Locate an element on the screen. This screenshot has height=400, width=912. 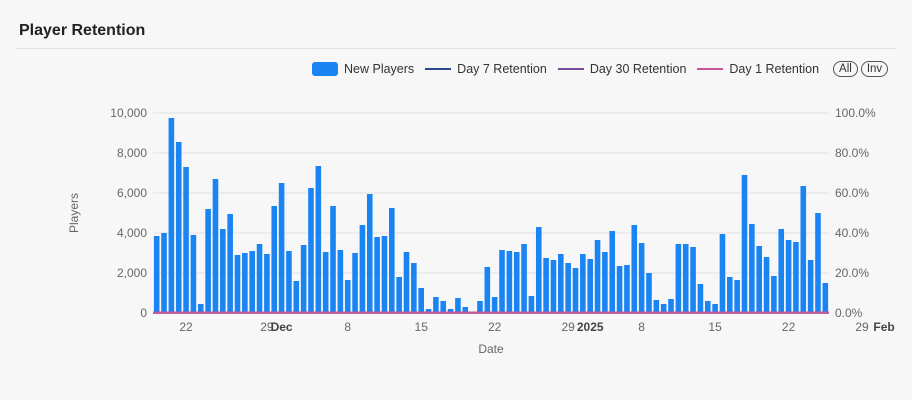
legend-day1-retention: Day 1 Retention is located at coordinates (758, 69).